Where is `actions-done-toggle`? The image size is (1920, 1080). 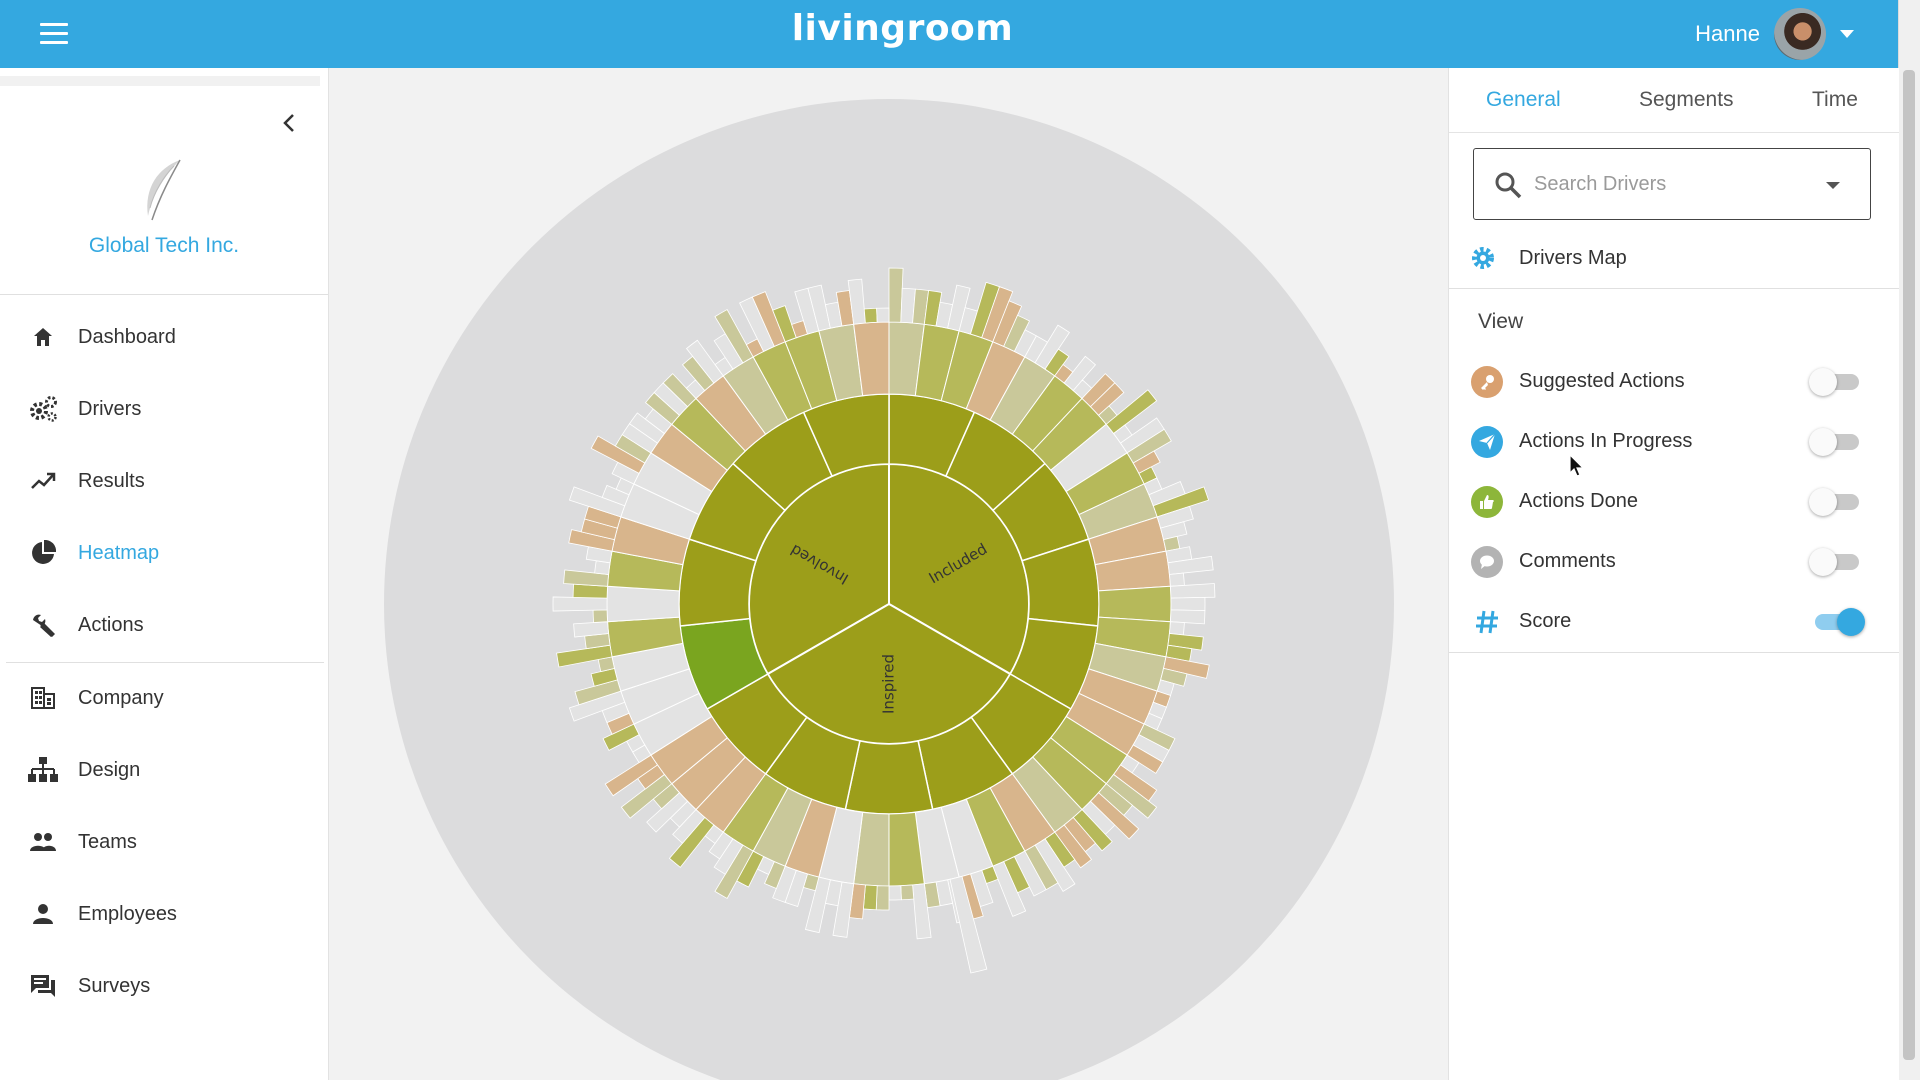
actions-done-toggle is located at coordinates (1837, 502).